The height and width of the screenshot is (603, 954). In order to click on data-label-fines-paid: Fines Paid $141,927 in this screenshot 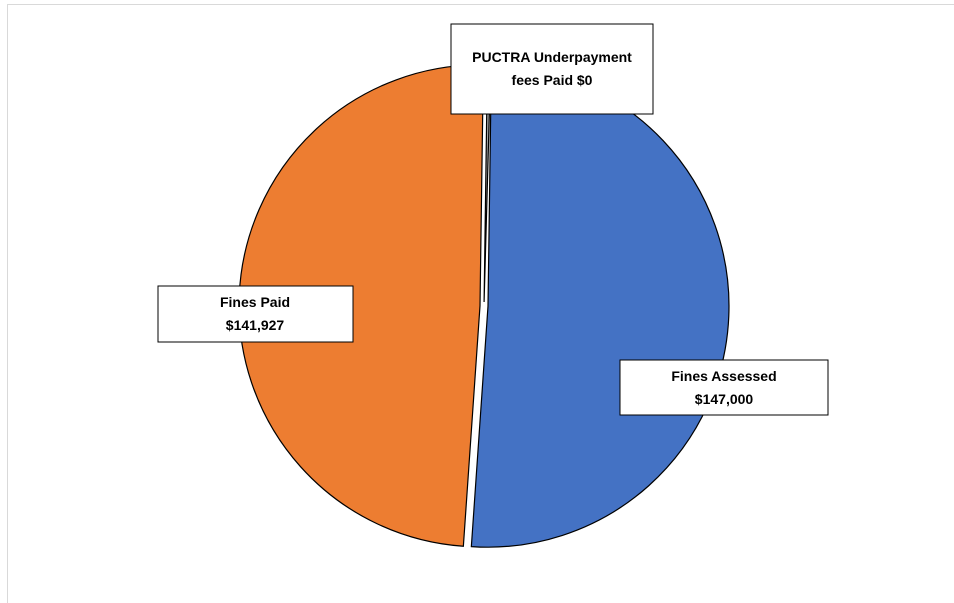, I will do `click(255, 314)`.